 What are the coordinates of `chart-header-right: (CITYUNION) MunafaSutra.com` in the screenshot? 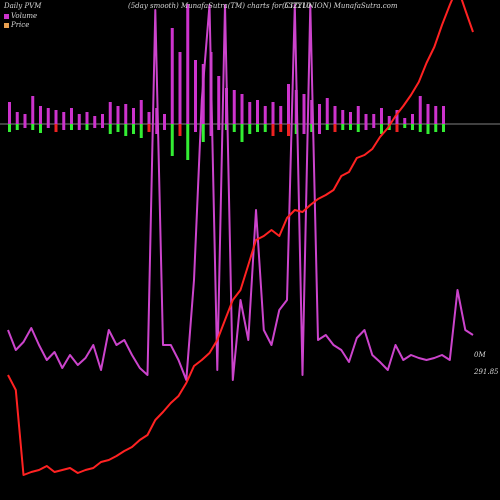 It's located at (340, 6).